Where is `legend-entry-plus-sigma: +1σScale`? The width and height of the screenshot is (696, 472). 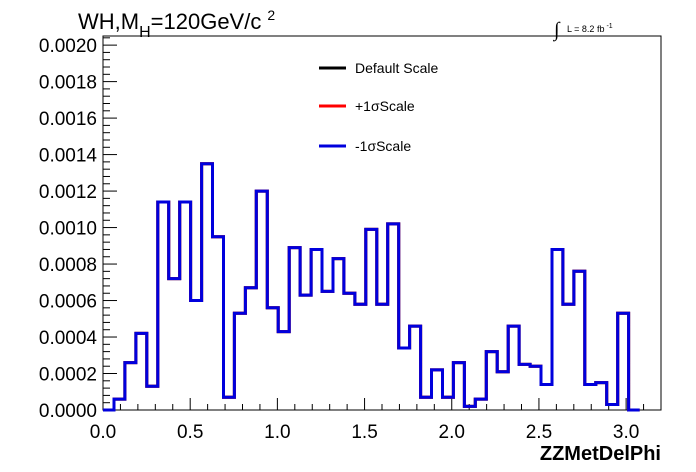 legend-entry-plus-sigma: +1σScale is located at coordinates (367, 106).